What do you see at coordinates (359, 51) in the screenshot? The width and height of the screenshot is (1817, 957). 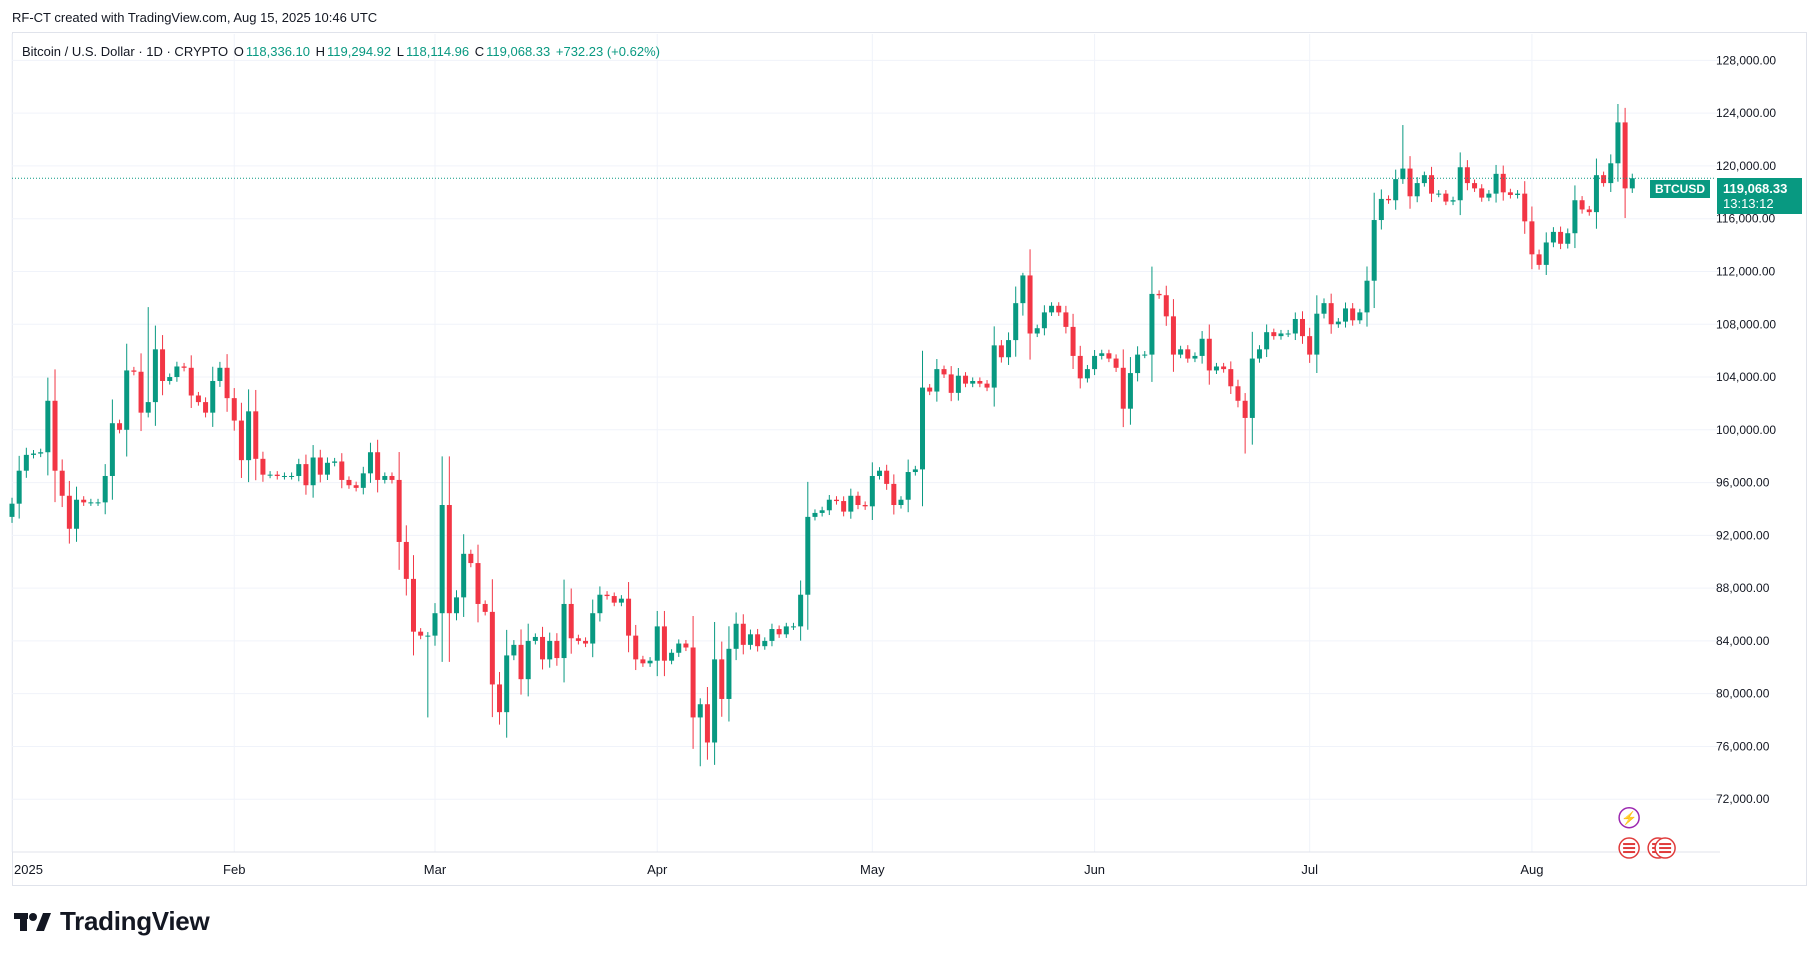 I see `legend-high-value: 119,294.92` at bounding box center [359, 51].